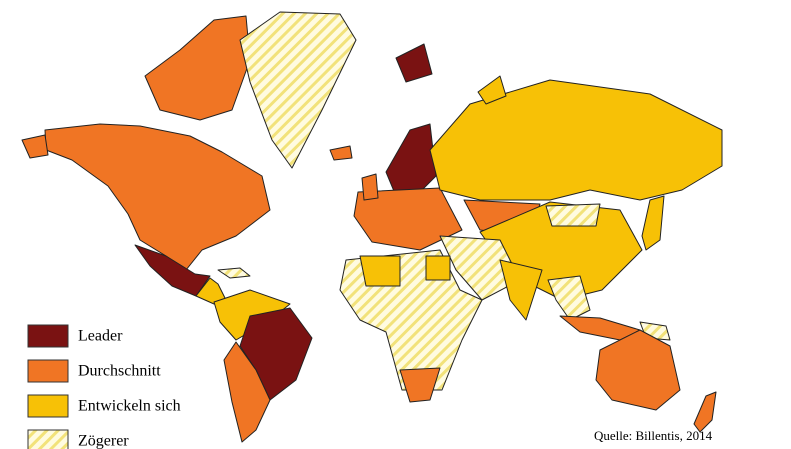  What do you see at coordinates (276, 354) in the screenshot?
I see `brazil` at bounding box center [276, 354].